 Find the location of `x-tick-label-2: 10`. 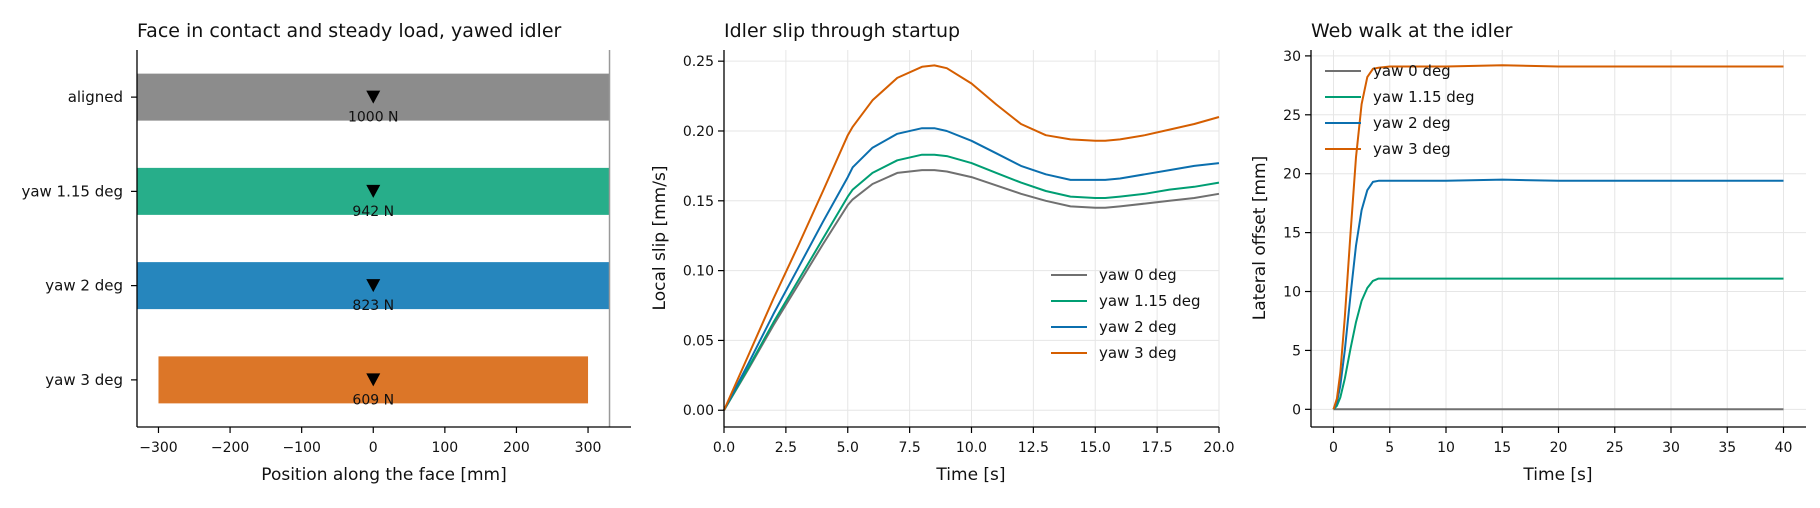

x-tick-label-2: 10 is located at coordinates (1446, 448).